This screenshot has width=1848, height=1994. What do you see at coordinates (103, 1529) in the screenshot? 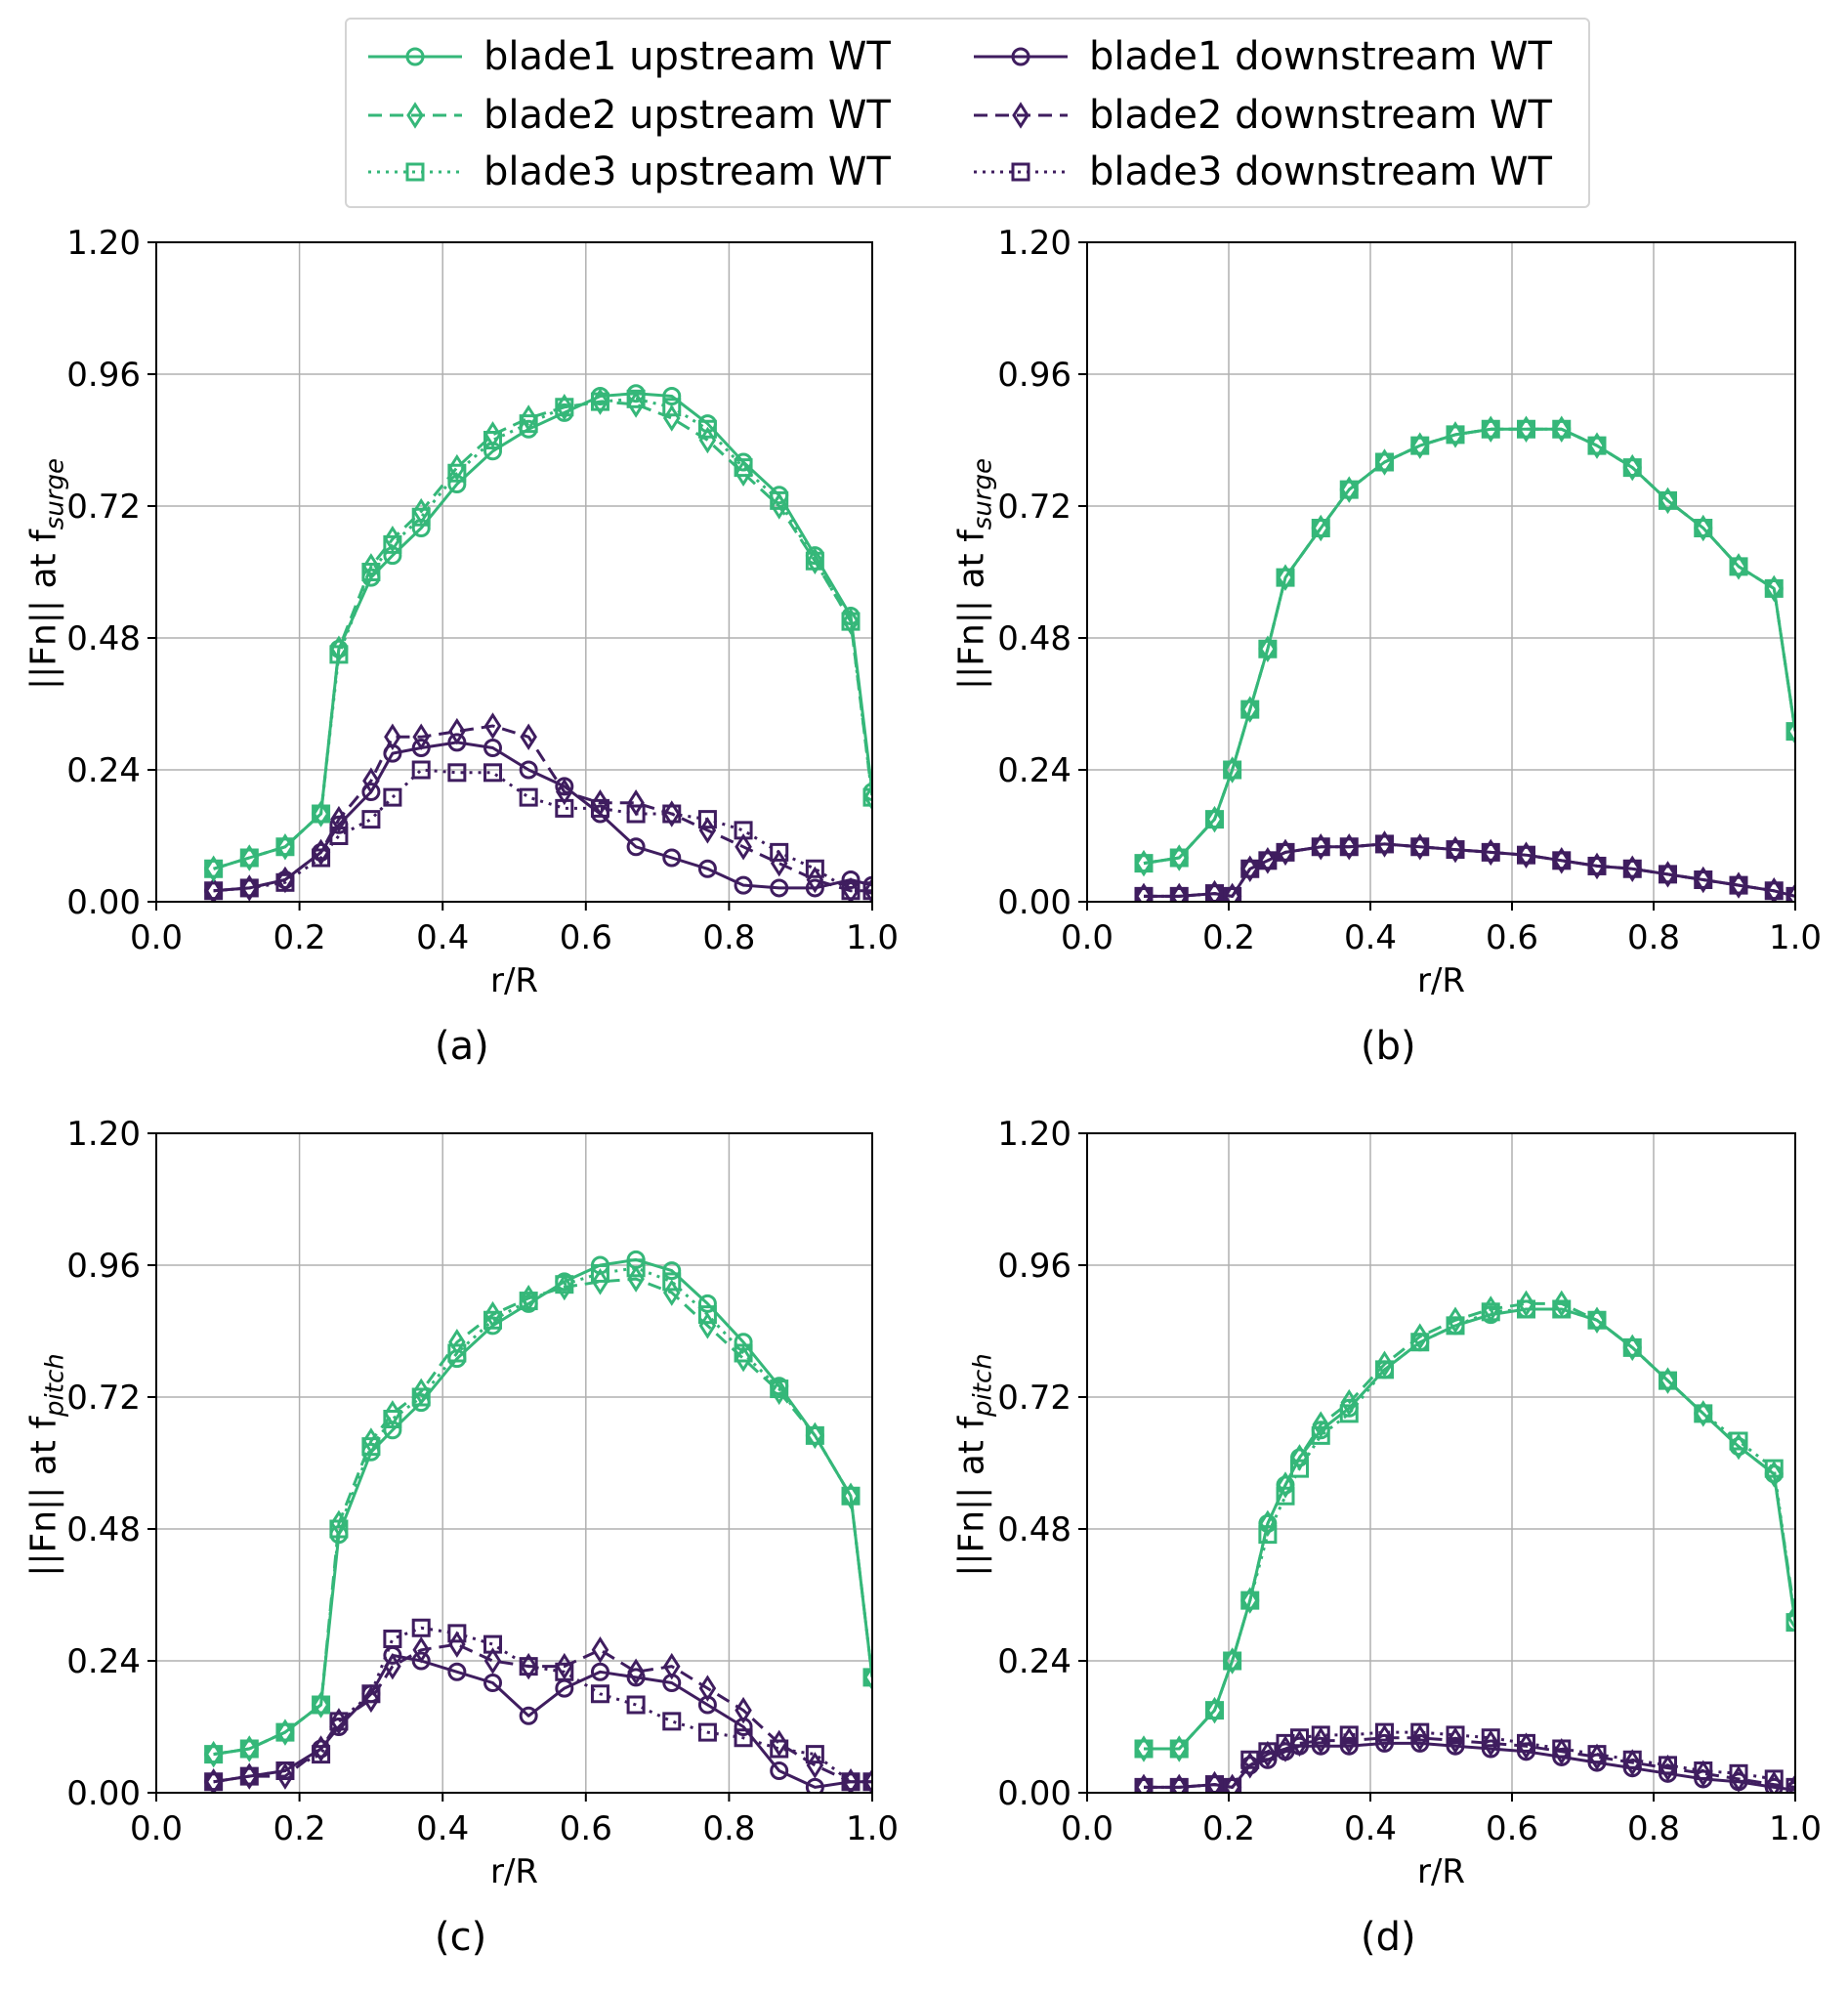
I see `y-tick-label: 0.48` at bounding box center [103, 1529].